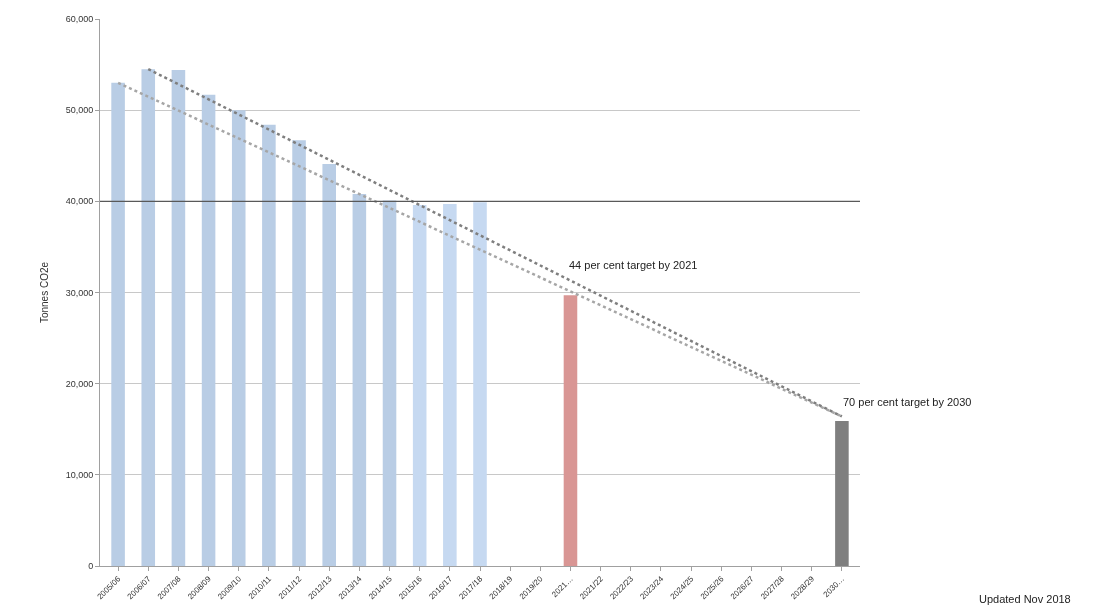  I want to click on annotation: 44 per cent target by 2021, so click(633, 265).